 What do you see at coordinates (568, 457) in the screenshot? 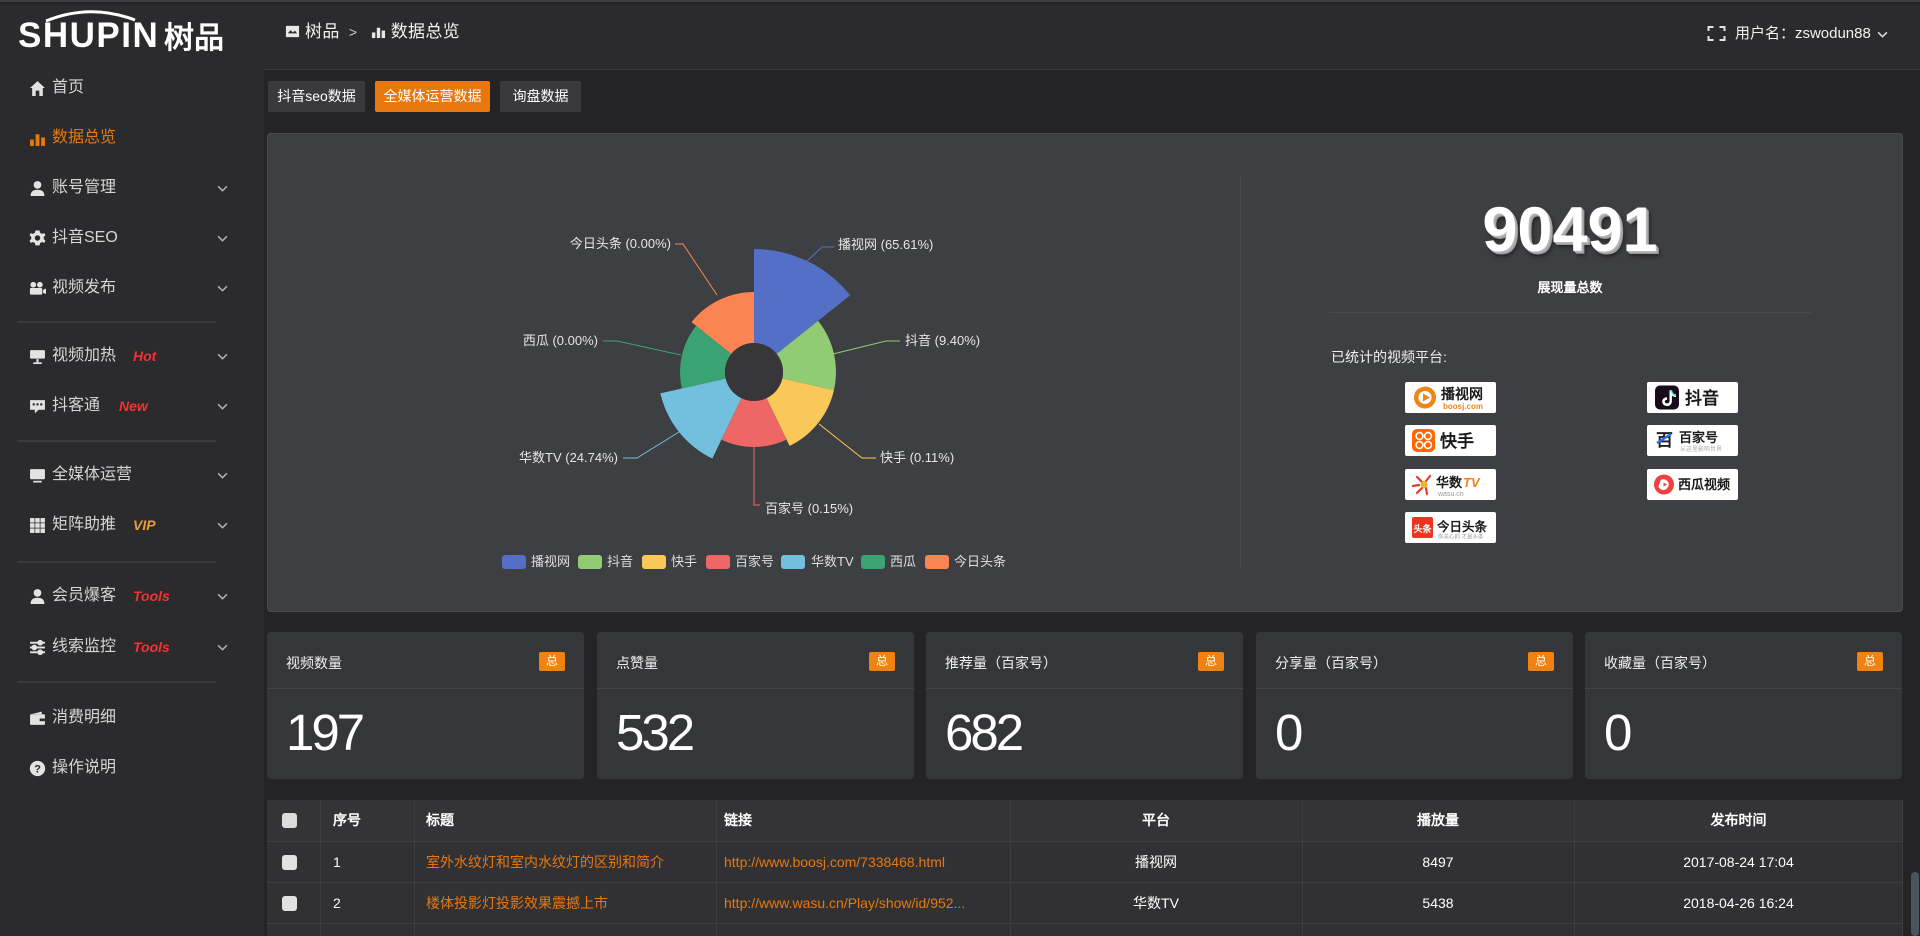
I see `svg-text: 华数TV (24.74%)` at bounding box center [568, 457].